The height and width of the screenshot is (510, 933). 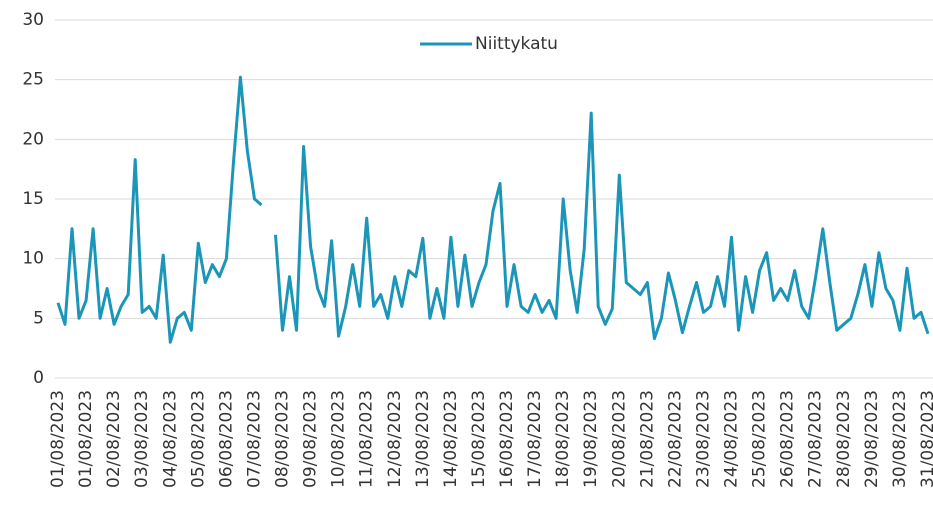 What do you see at coordinates (760, 439) in the screenshot?
I see `x-tick-label: 25/08/2023` at bounding box center [760, 439].